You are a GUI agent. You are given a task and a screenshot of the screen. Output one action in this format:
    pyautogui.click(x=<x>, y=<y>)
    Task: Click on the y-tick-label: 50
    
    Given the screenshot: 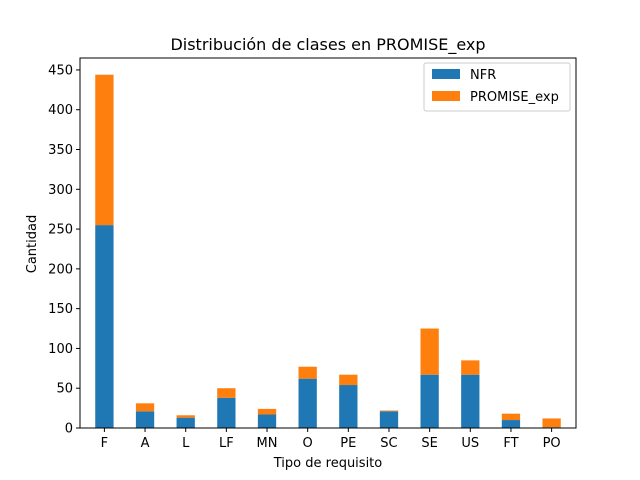 What is the action you would take?
    pyautogui.click(x=64, y=389)
    